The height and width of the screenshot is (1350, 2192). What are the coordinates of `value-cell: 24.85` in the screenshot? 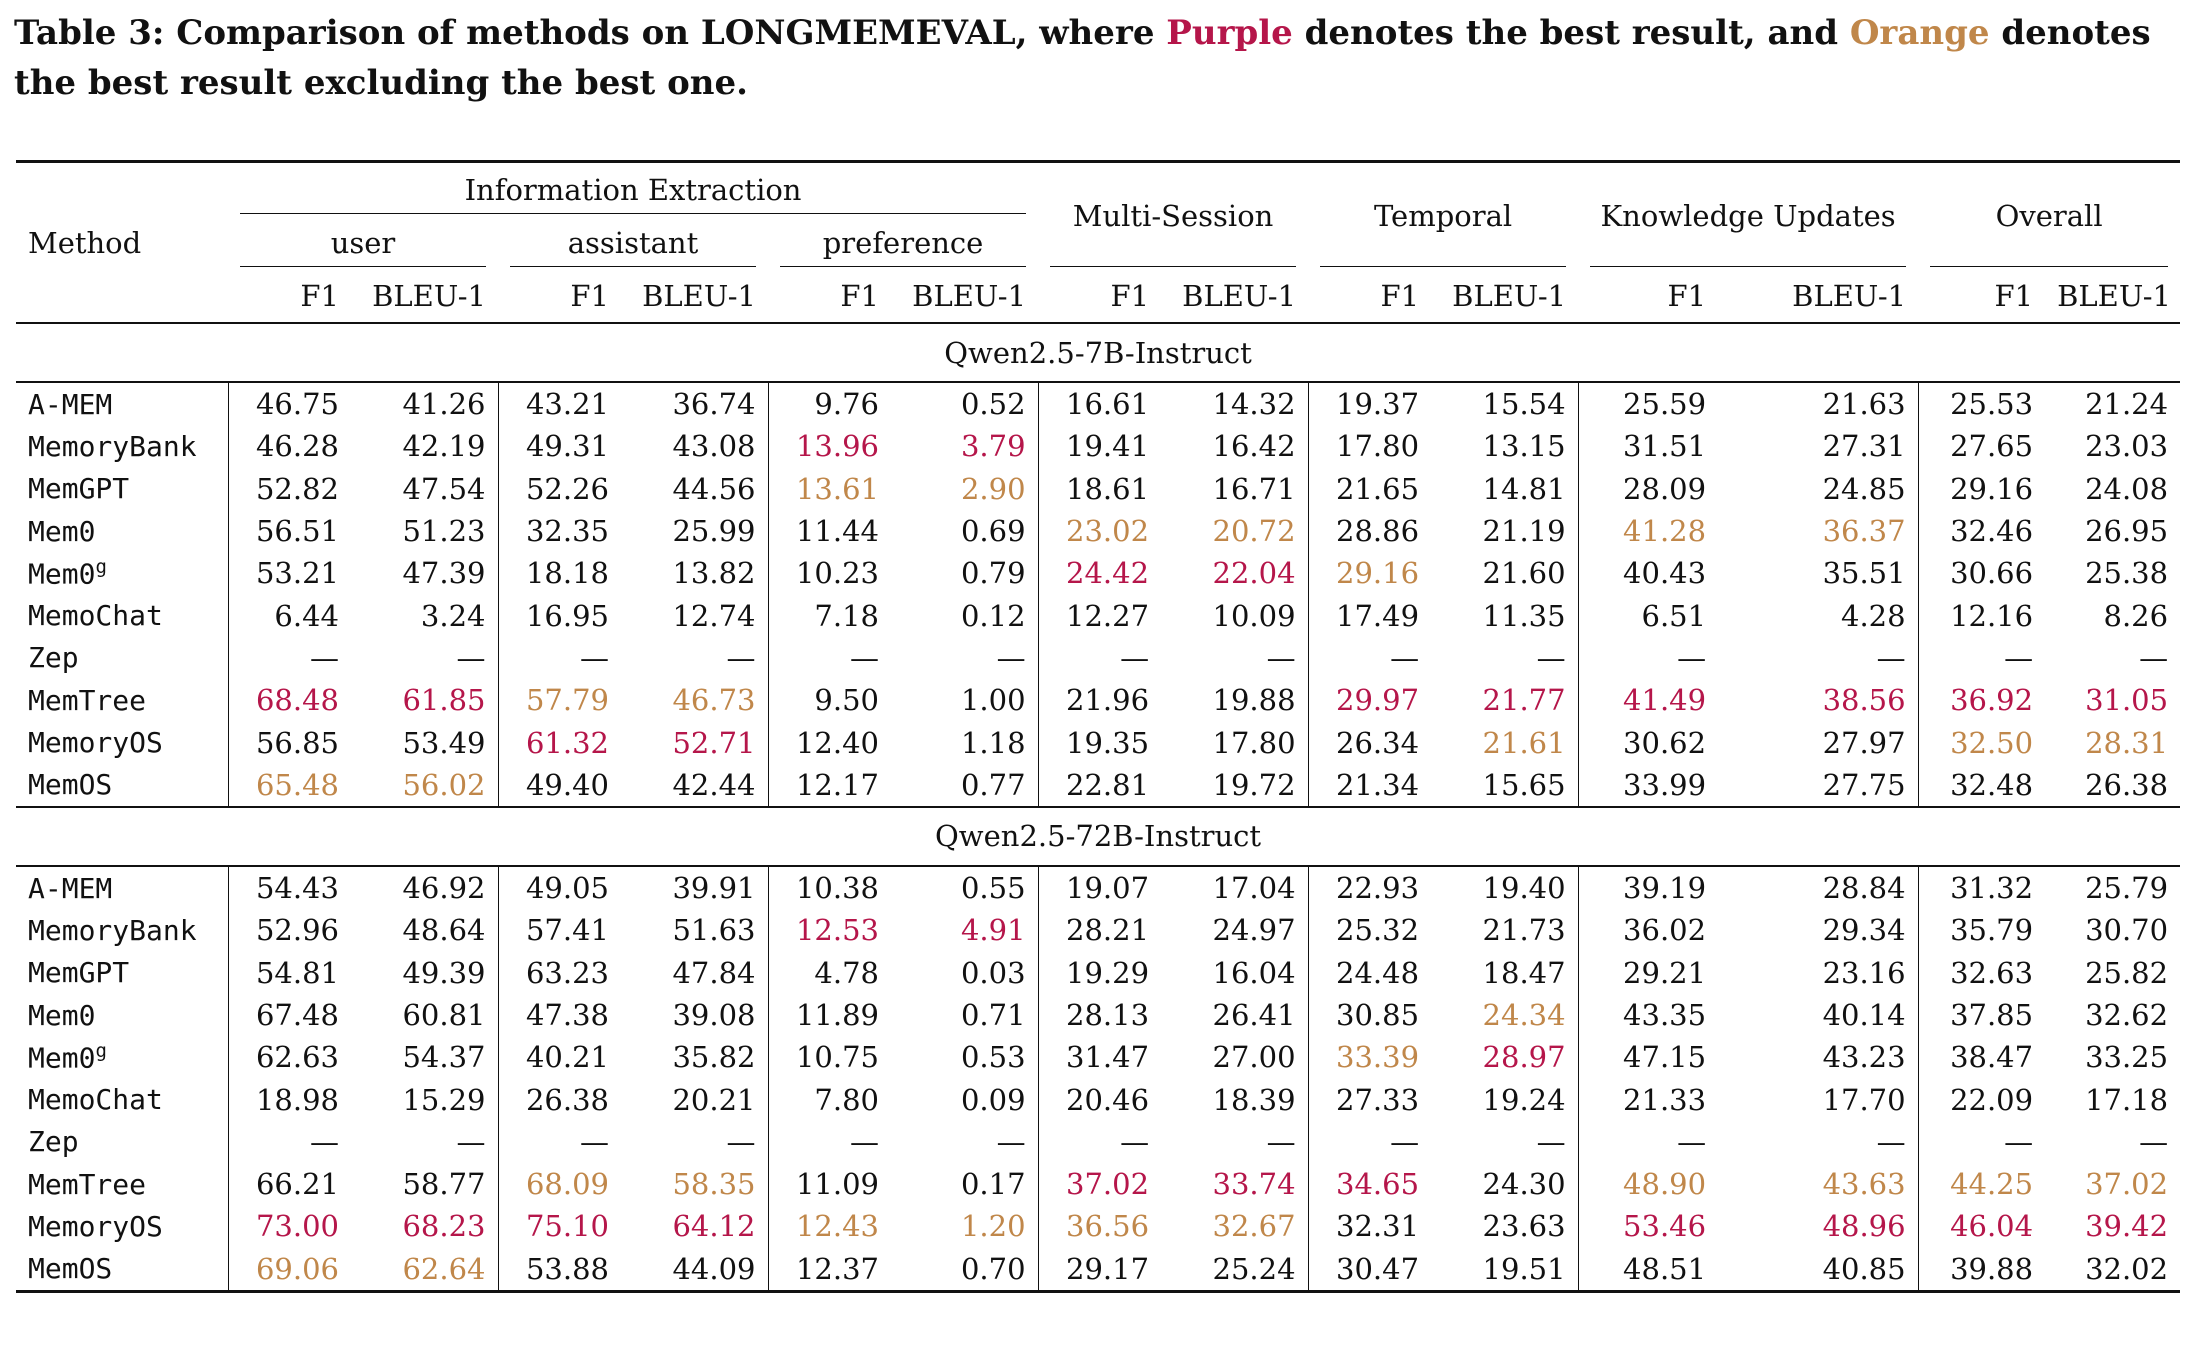 It's located at (1818, 488).